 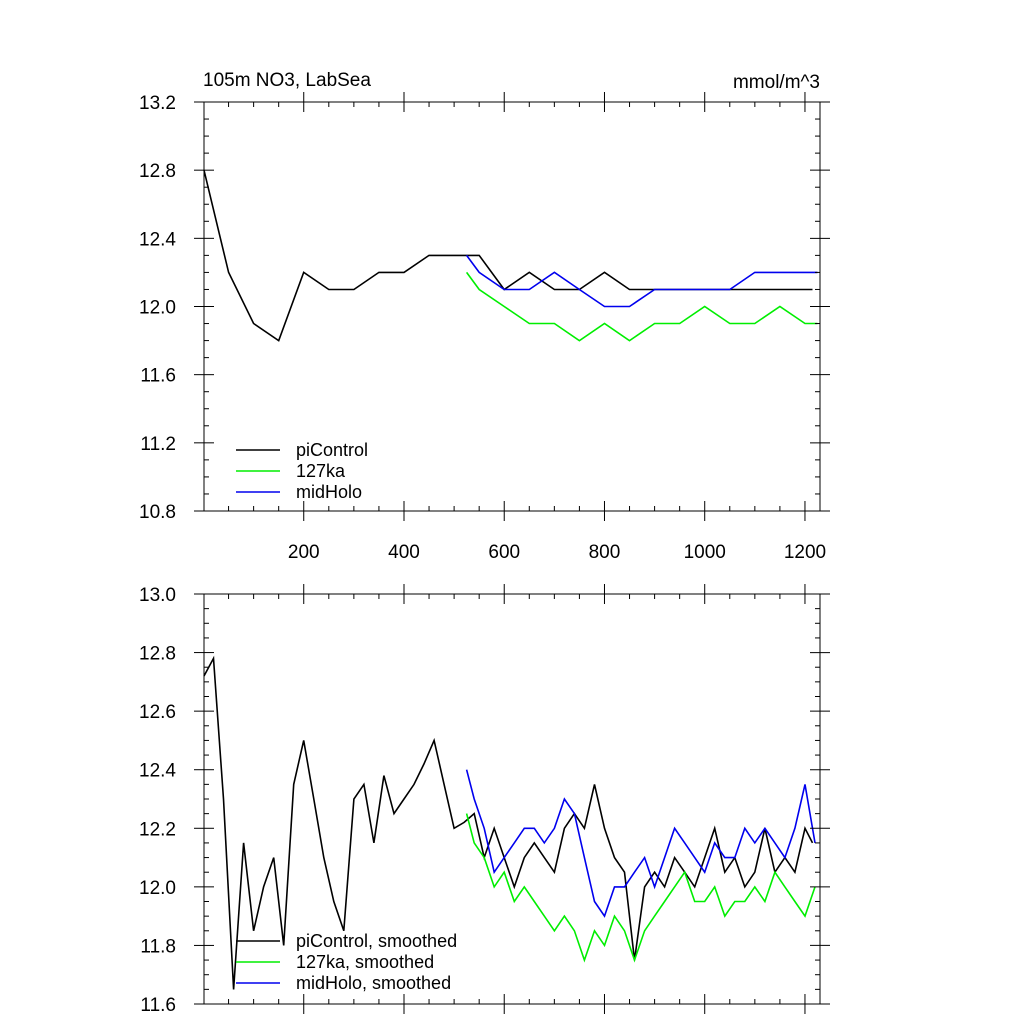 What do you see at coordinates (373, 983) in the screenshot?
I see `legend-label: midHolo, smoothed` at bounding box center [373, 983].